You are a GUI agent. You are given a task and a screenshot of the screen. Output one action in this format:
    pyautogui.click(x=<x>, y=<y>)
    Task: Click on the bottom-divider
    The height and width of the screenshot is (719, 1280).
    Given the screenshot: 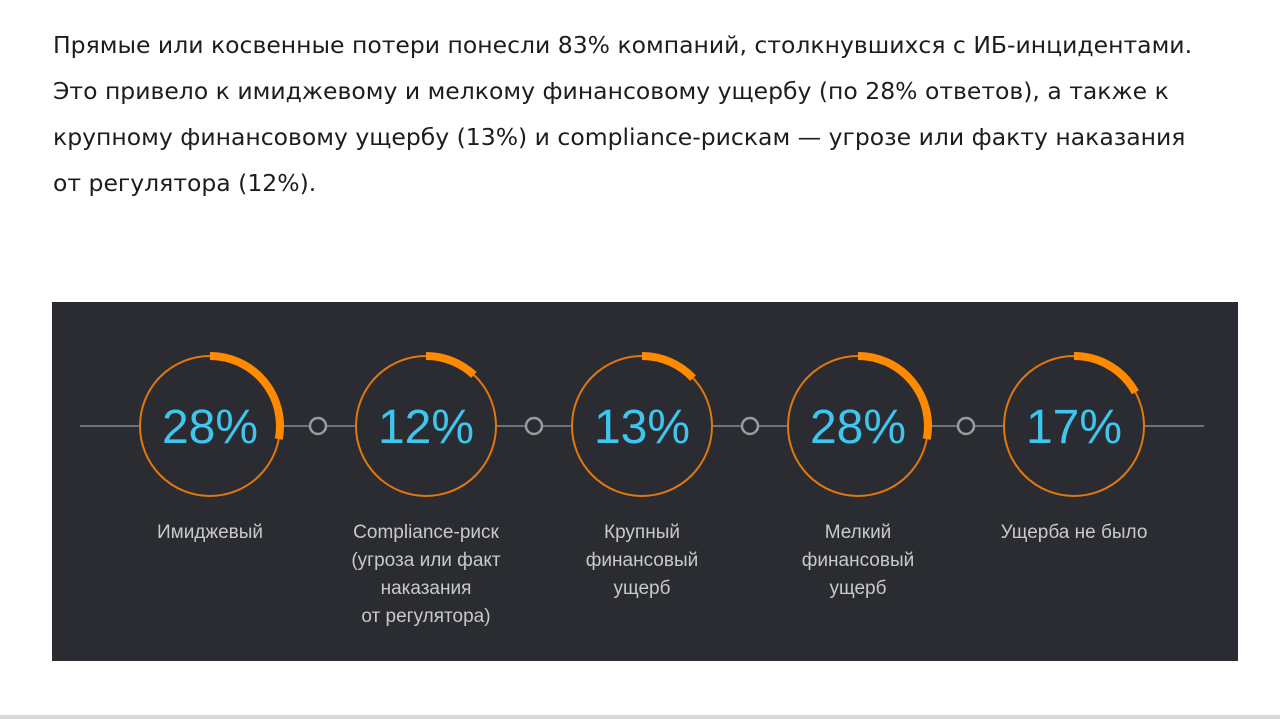 What is the action you would take?
    pyautogui.click(x=640, y=717)
    